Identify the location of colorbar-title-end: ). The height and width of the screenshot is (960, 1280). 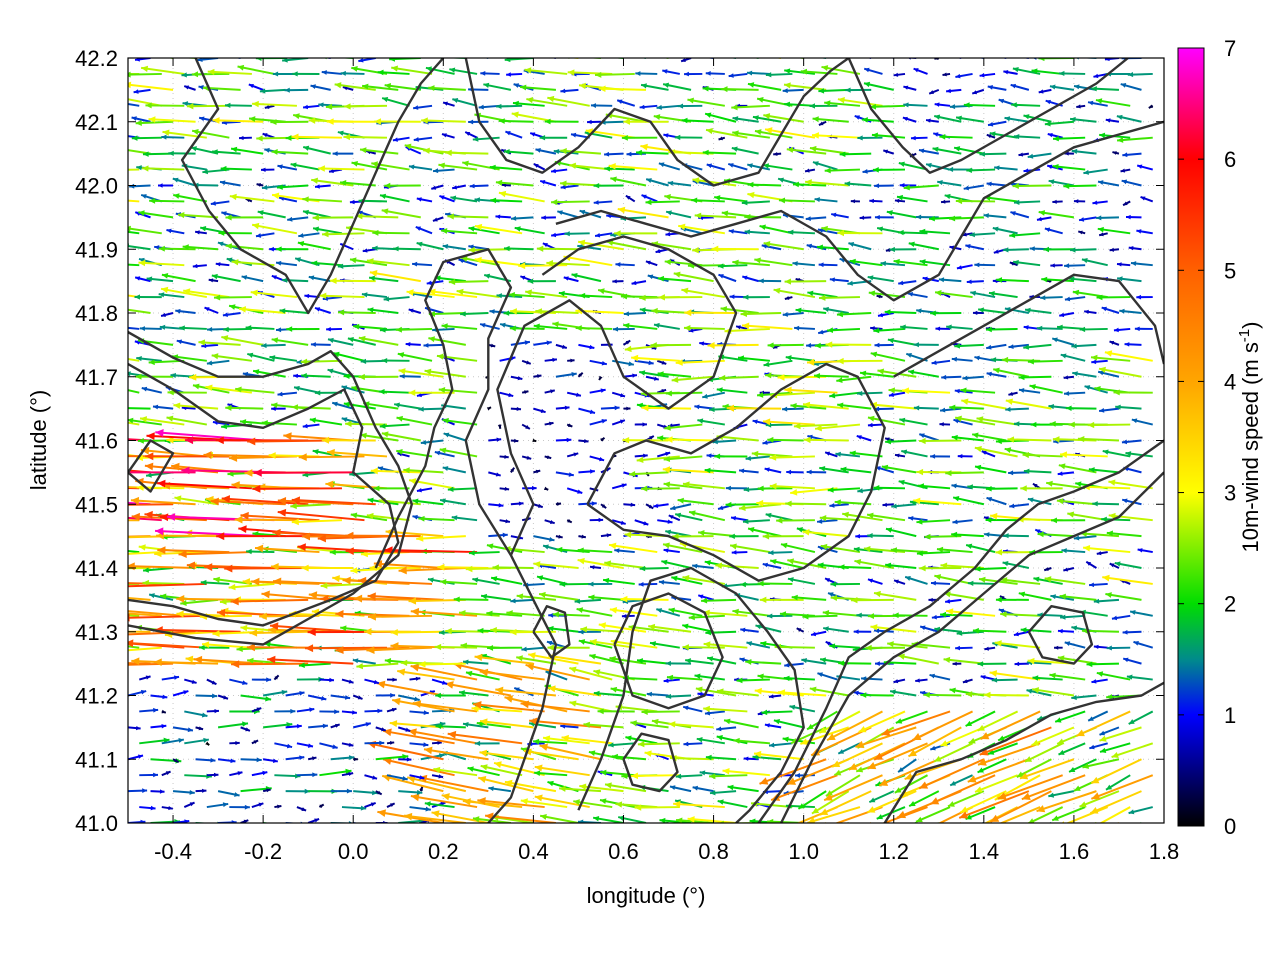
(1250, 325).